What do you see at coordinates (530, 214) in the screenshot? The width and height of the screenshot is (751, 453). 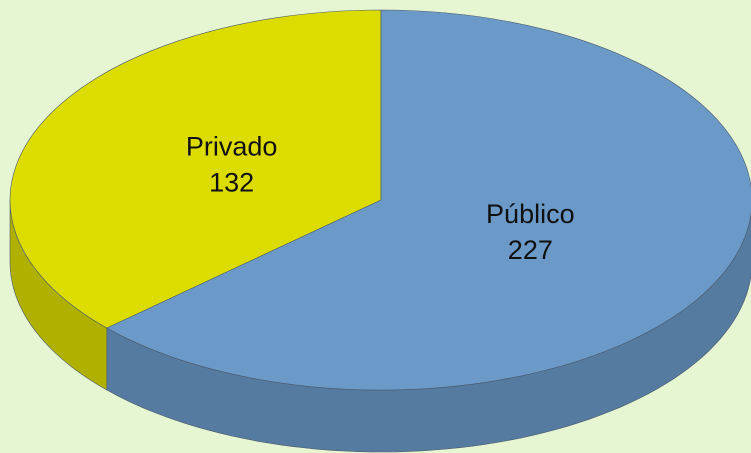 I see `slice-label: Público` at bounding box center [530, 214].